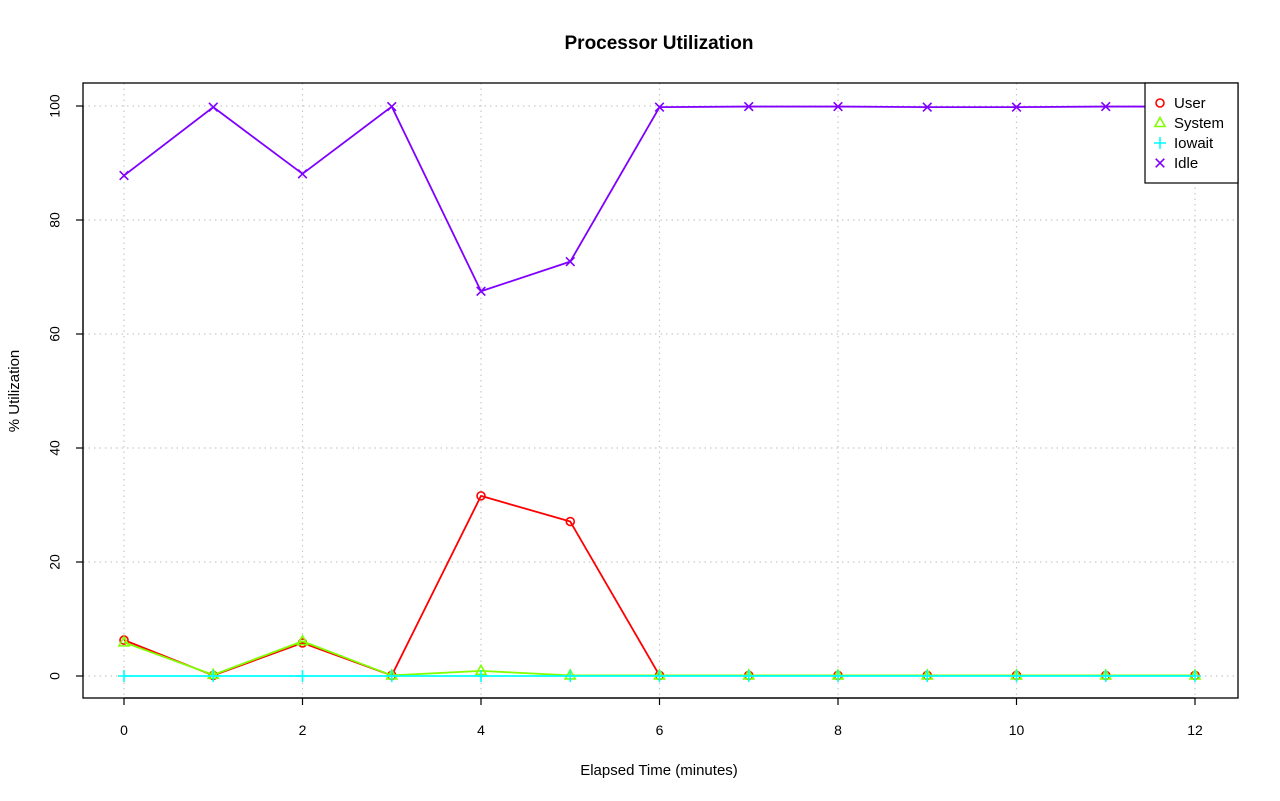 This screenshot has width=1280, height=801. I want to click on y-tick-label: 40, so click(55, 448).